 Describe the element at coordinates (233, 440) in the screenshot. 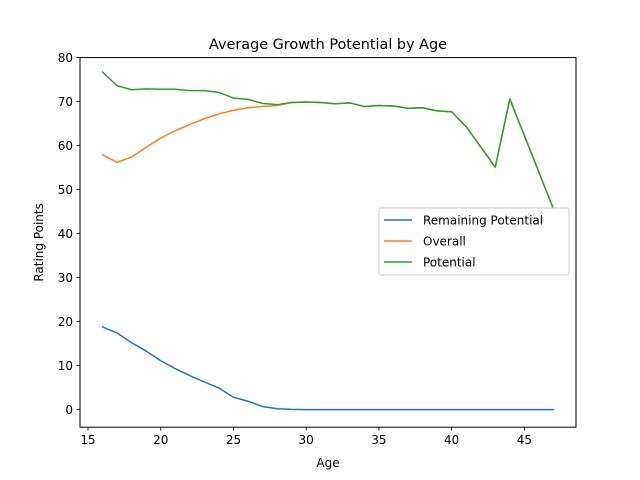

I see `x-tick-label: 25` at that location.